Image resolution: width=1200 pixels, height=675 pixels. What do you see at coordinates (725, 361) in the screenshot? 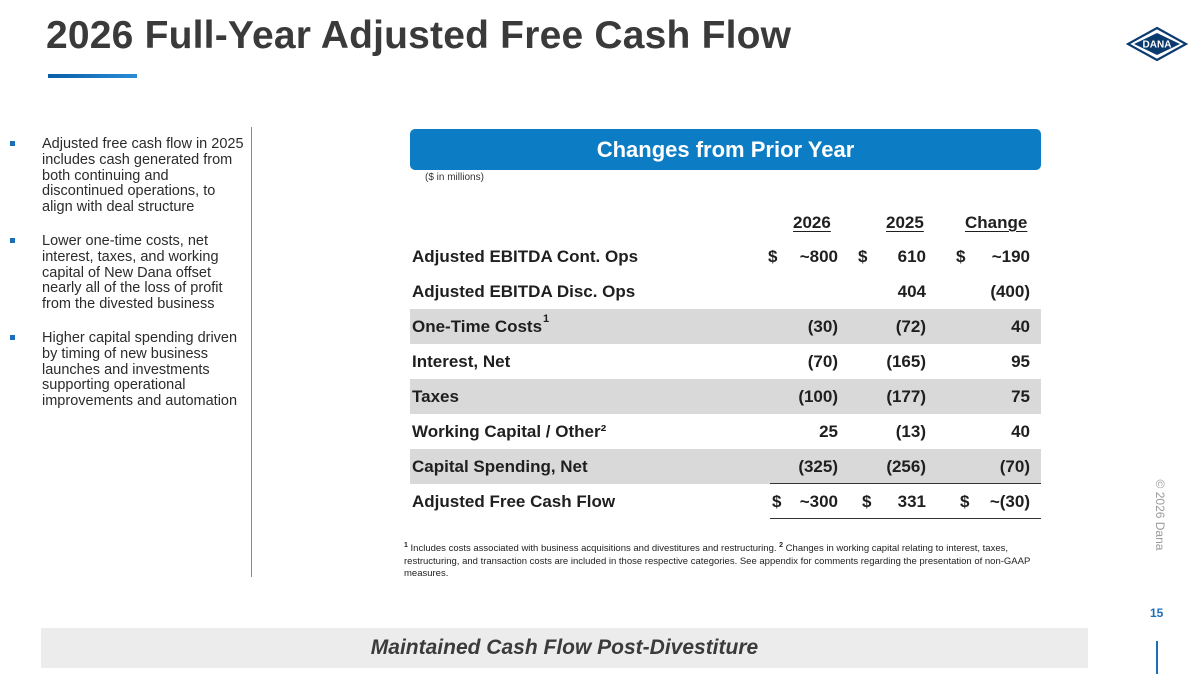
I see `table-row: Interest, Net (70) (165) 95` at bounding box center [725, 361].